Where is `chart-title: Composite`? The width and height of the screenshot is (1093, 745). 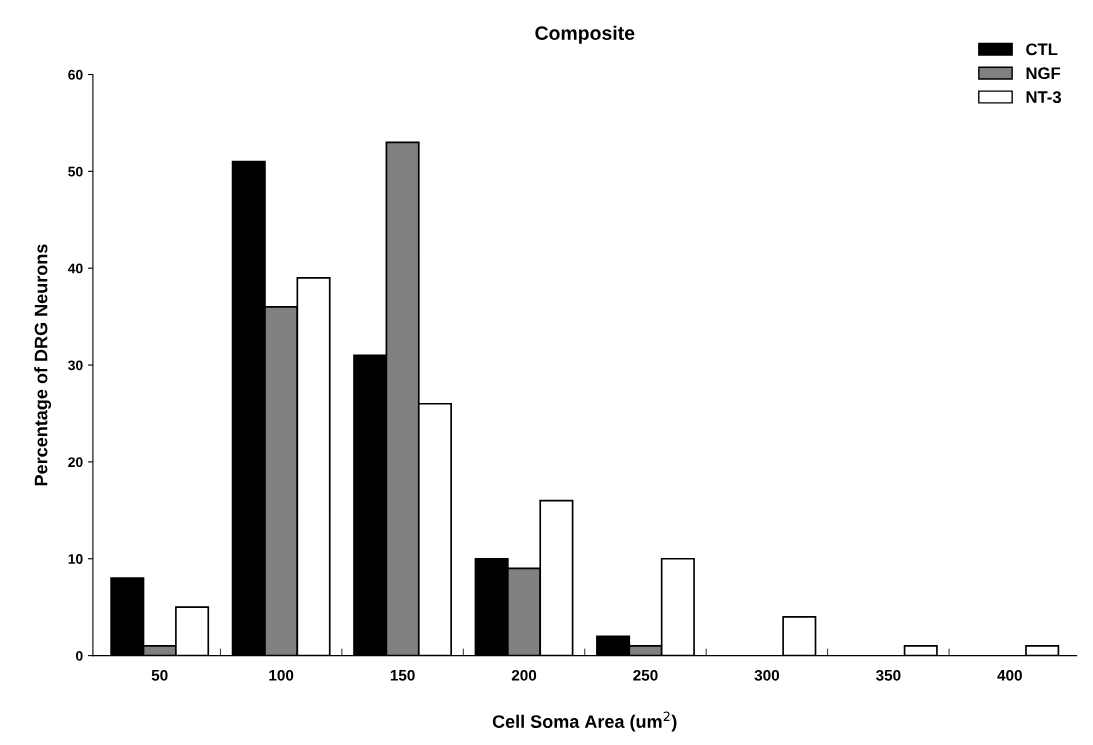 chart-title: Composite is located at coordinates (585, 34).